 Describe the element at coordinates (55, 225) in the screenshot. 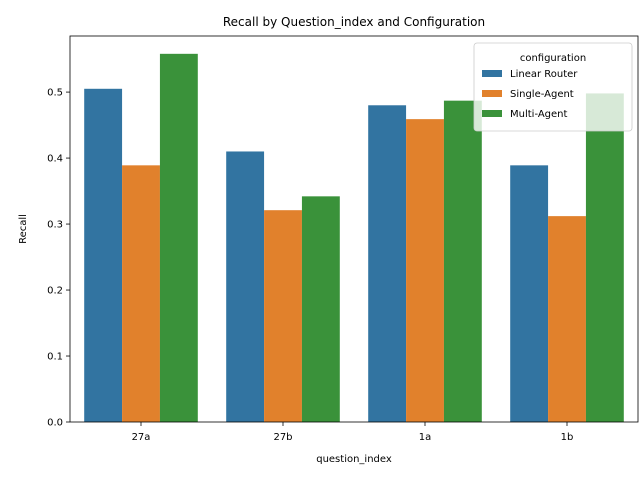

I see `y-tick-label: 0.3` at that location.